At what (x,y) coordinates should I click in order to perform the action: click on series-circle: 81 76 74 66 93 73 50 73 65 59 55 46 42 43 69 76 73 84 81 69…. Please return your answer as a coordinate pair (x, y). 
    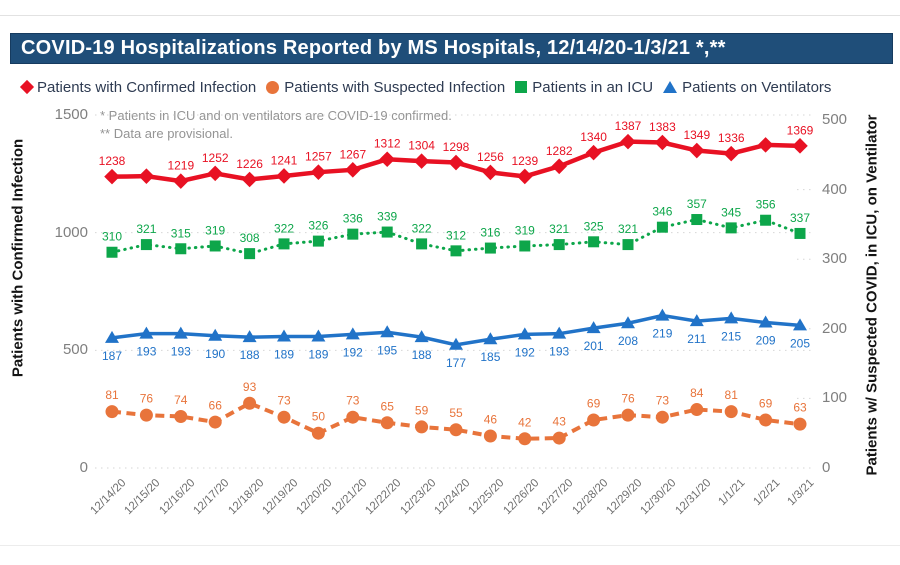
    Looking at the image, I should click on (456, 413).